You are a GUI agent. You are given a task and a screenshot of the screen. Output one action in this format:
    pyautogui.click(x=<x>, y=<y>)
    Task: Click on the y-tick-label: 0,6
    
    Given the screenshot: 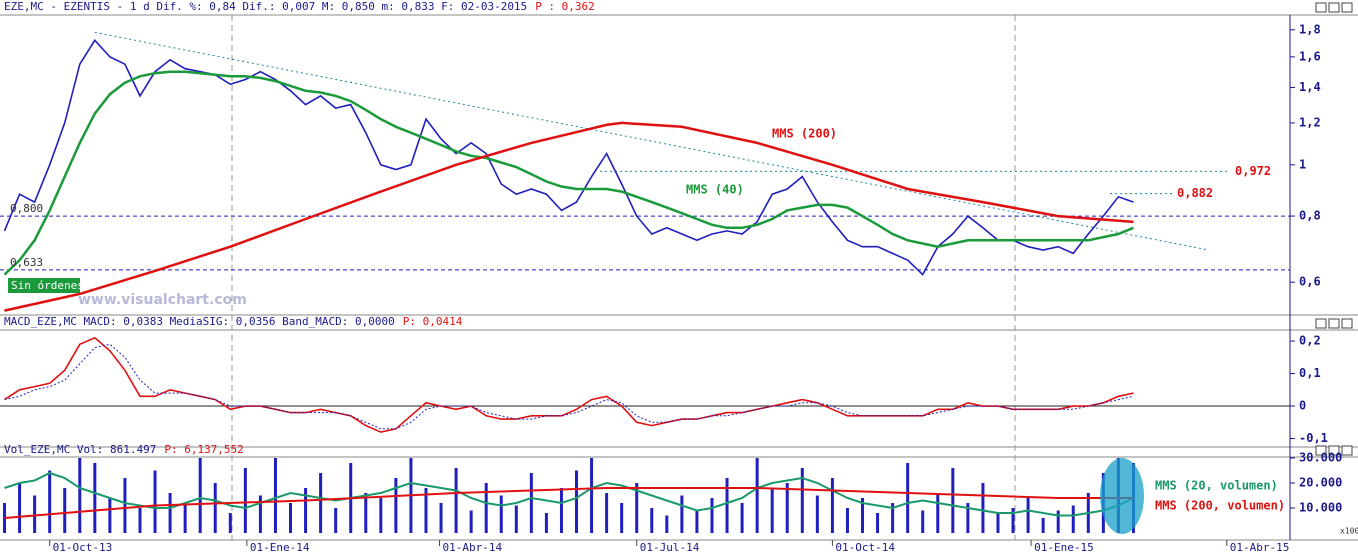 What is the action you would take?
    pyautogui.click(x=1310, y=282)
    